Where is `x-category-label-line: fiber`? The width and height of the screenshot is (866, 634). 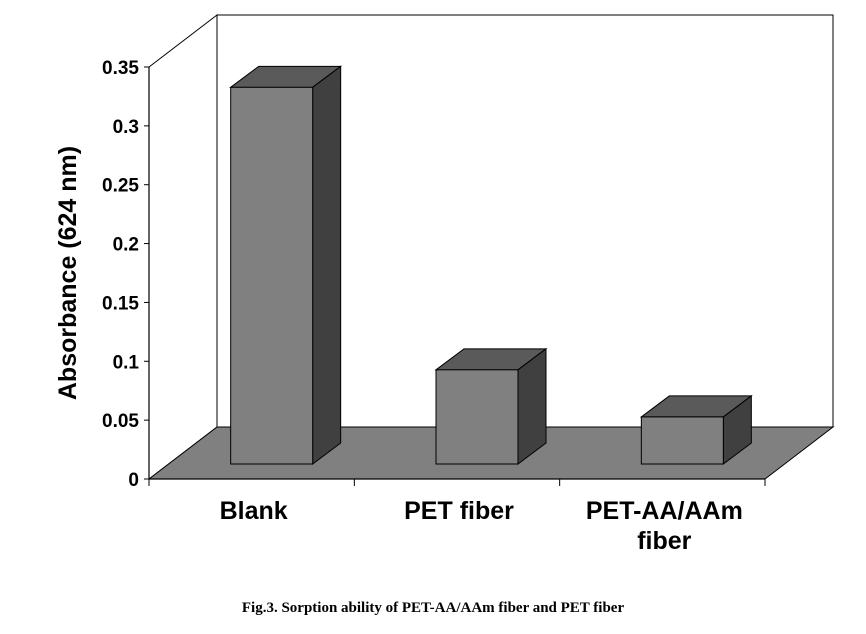 x-category-label-line: fiber is located at coordinates (664, 541).